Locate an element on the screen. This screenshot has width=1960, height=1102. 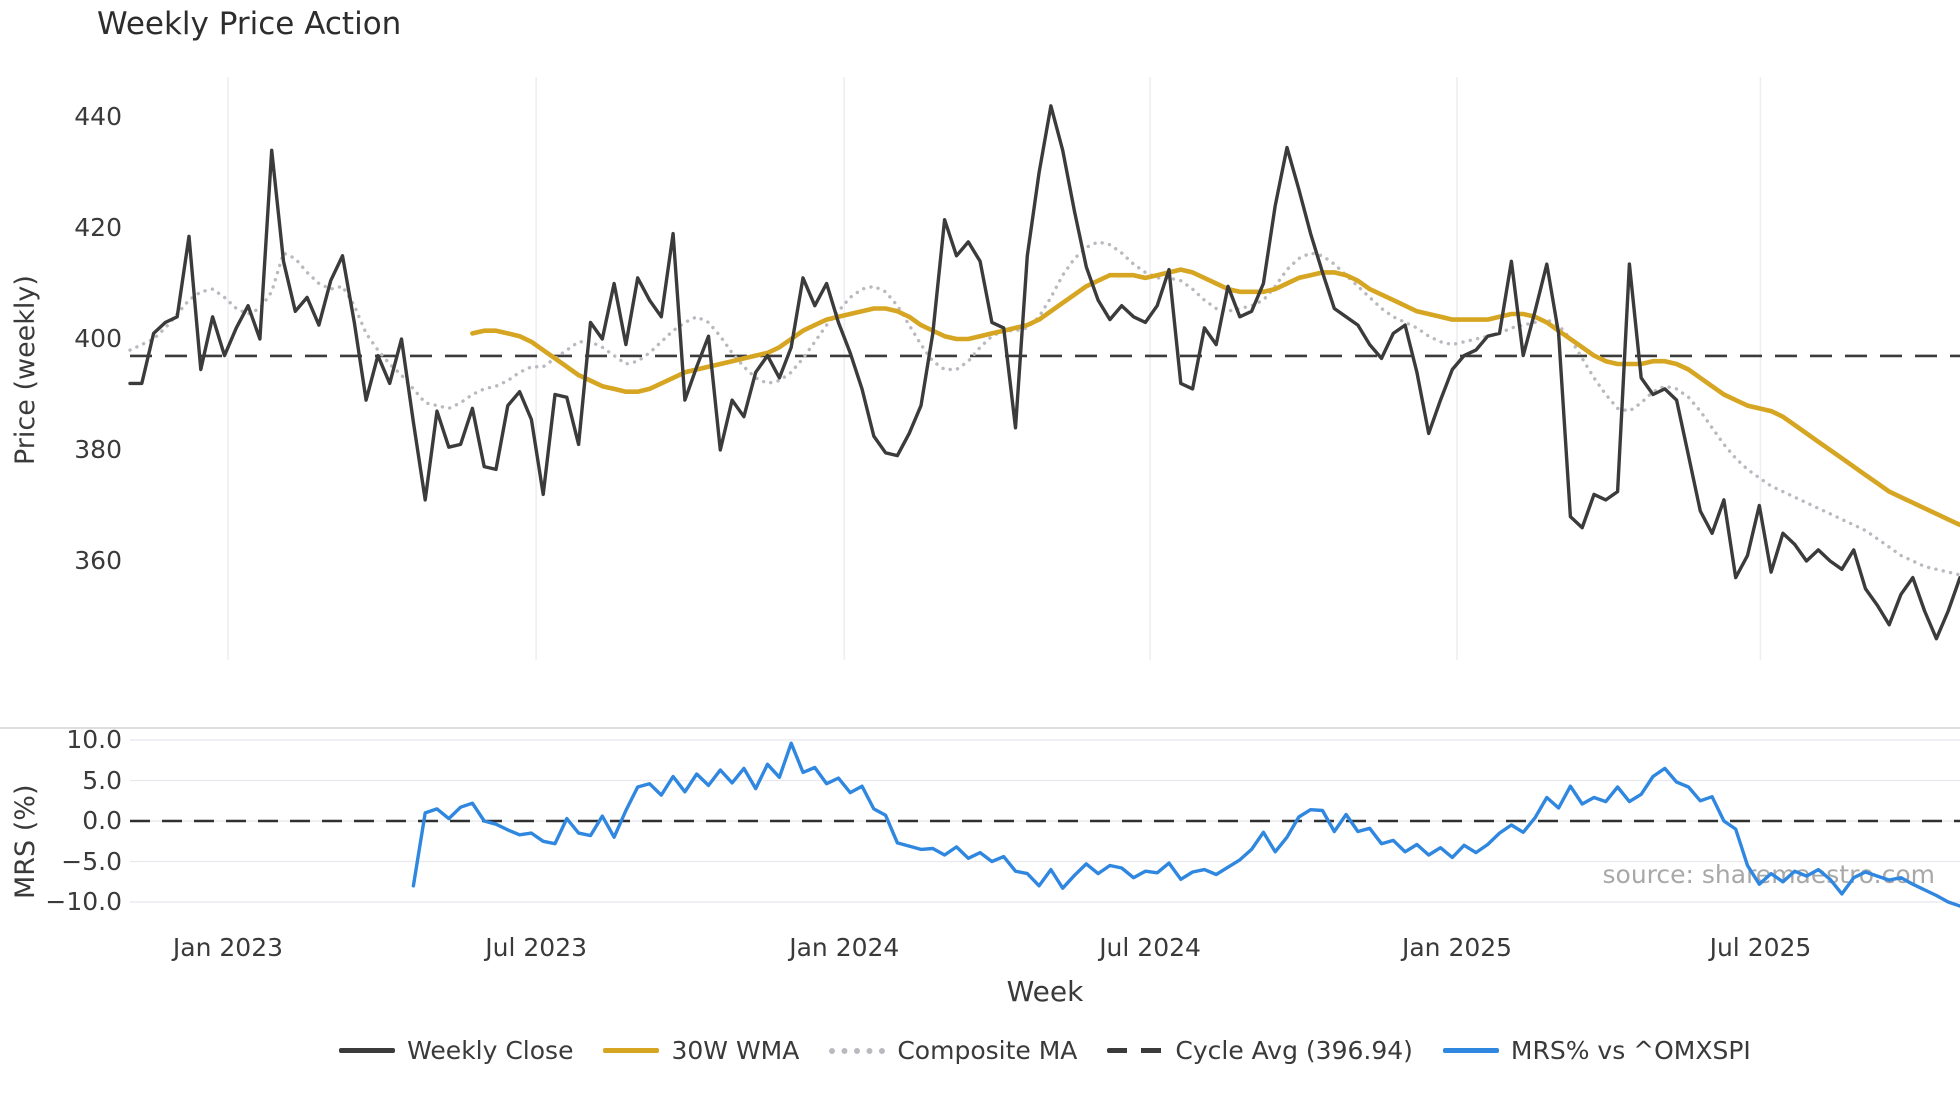
weekly-close-line-swatch-icon is located at coordinates (367, 1050).